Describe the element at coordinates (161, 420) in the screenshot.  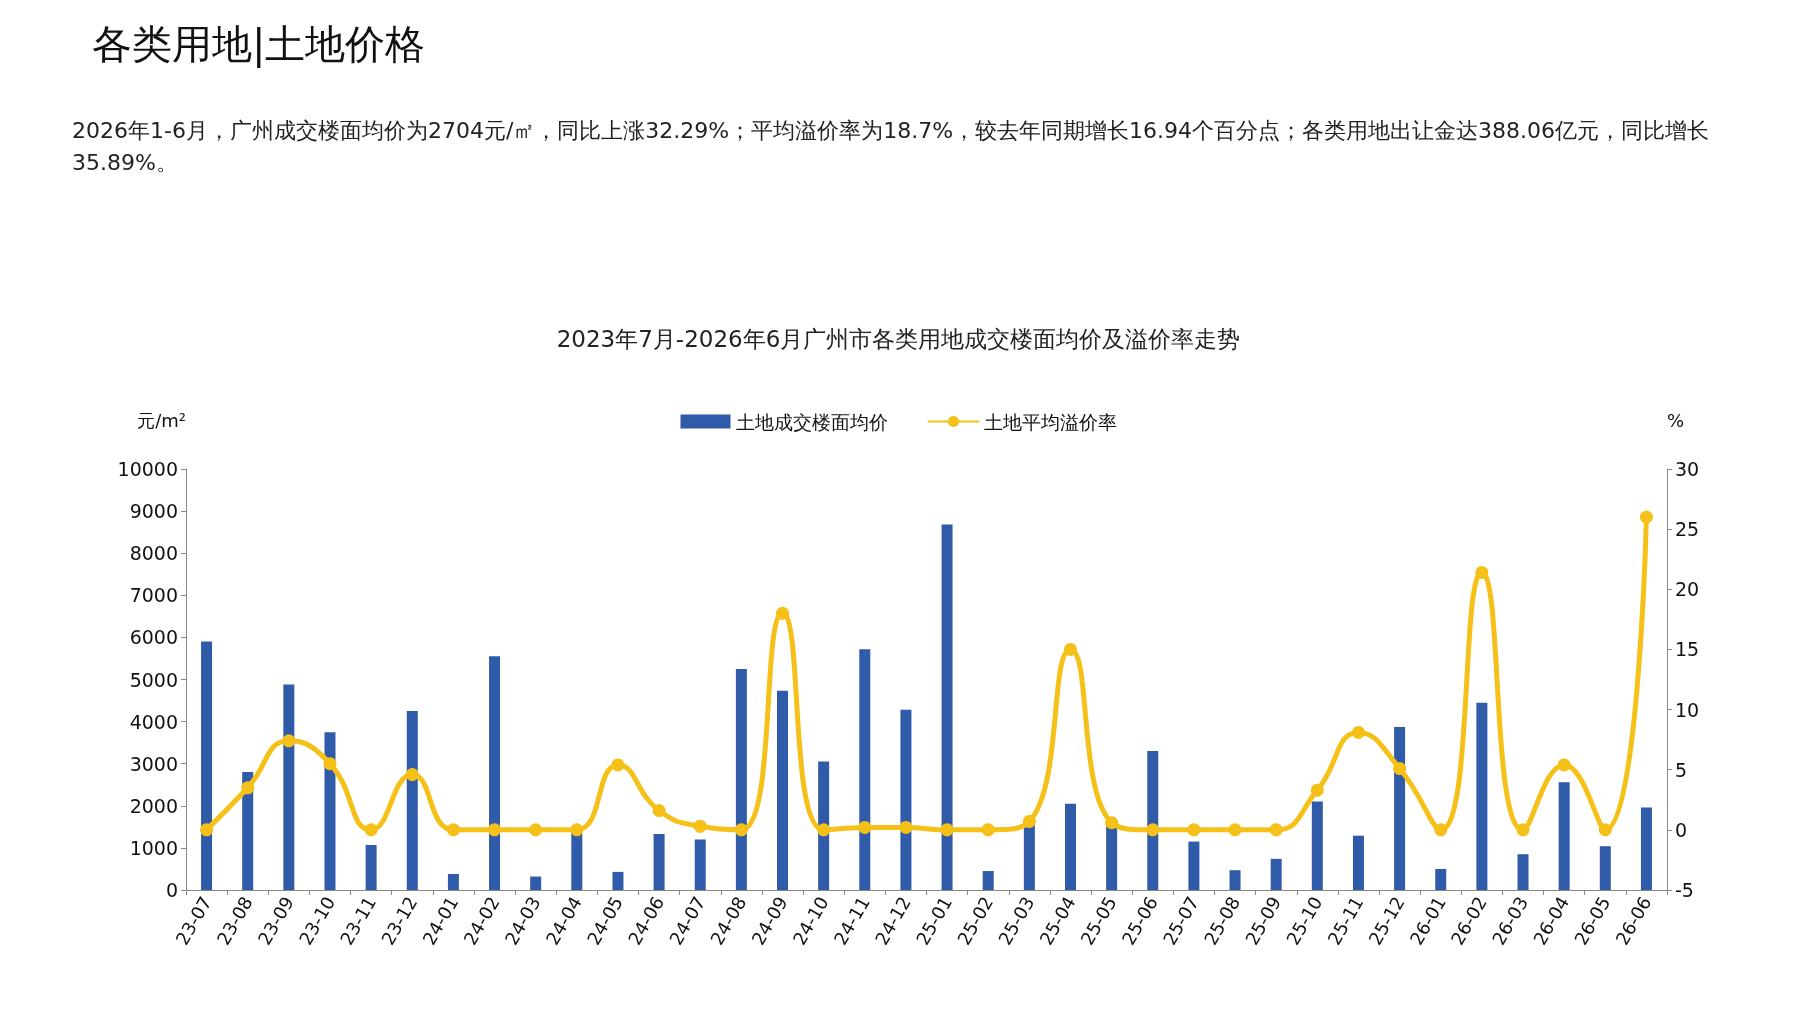
I see `y-axis-title: 元/m²` at that location.